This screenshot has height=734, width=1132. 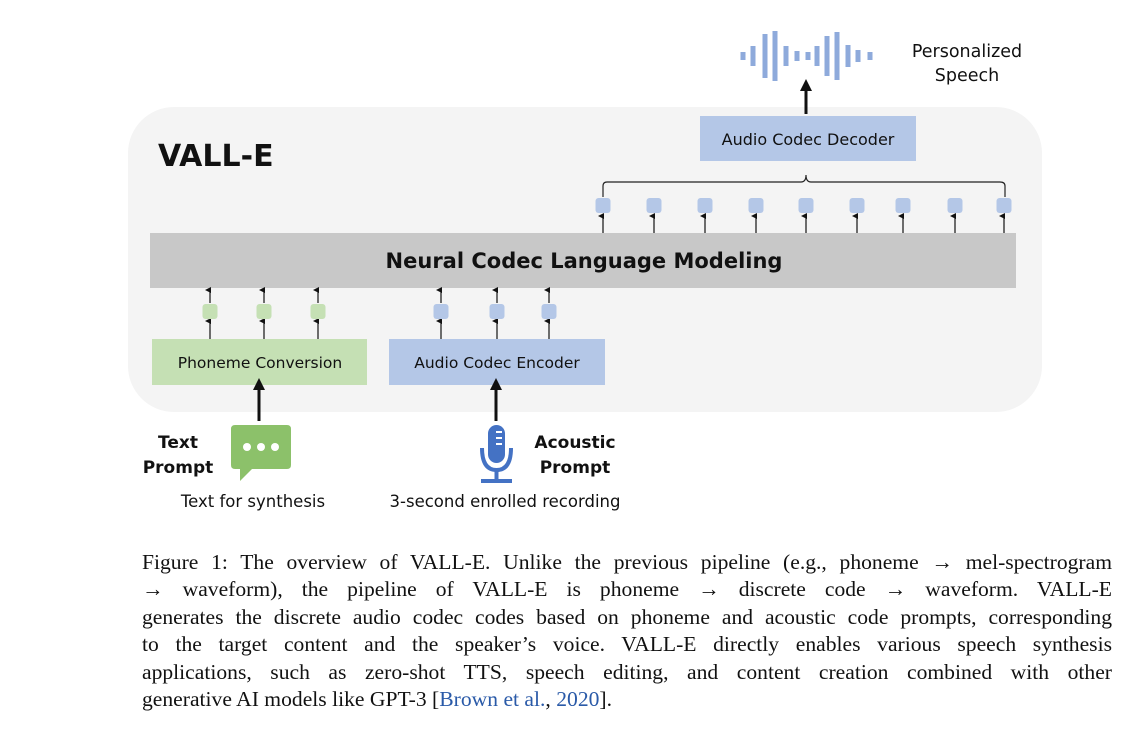 What do you see at coordinates (804, 185) in the screenshot?
I see `bracket` at bounding box center [804, 185].